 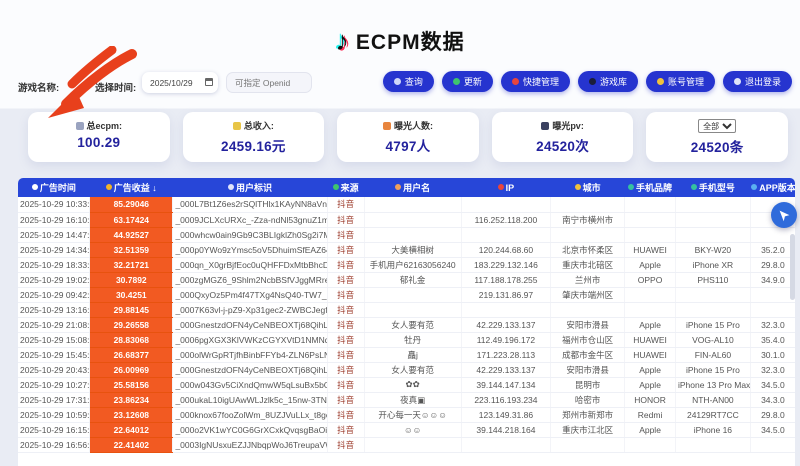 What do you see at coordinates (397, 81) in the screenshot?
I see `search-icon` at bounding box center [397, 81].